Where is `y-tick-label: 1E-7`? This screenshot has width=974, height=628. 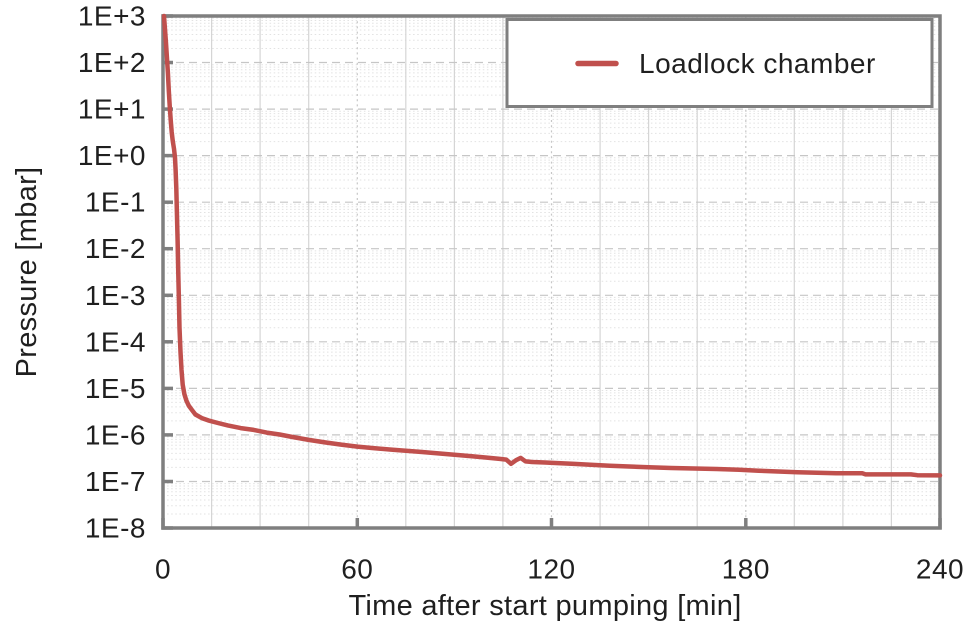 y-tick-label: 1E-7 is located at coordinates (115, 481).